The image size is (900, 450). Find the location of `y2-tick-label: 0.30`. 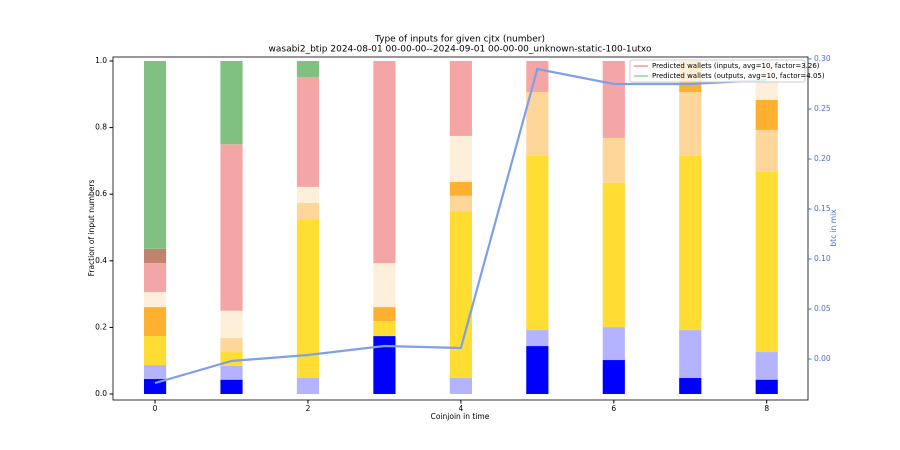

y2-tick-label: 0.30 is located at coordinates (822, 58).